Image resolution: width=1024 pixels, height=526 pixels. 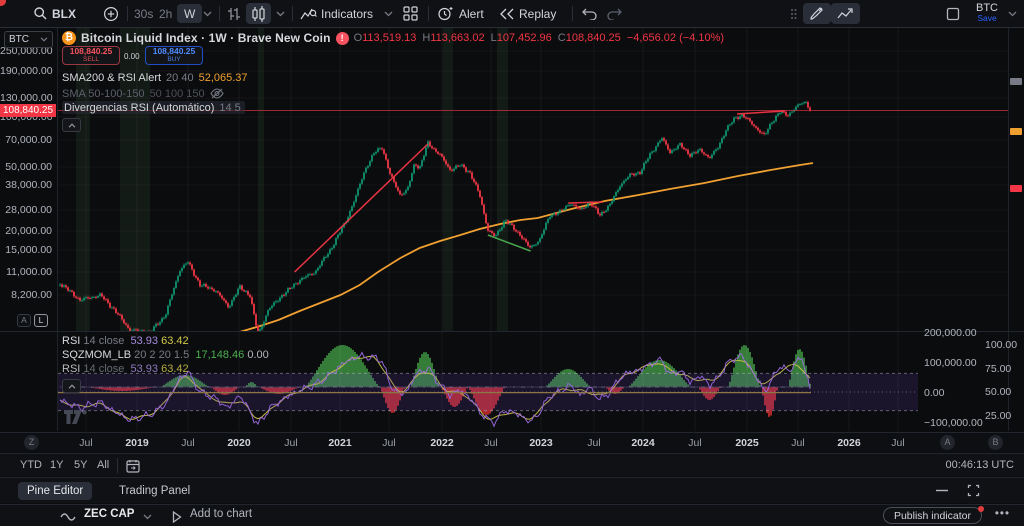 I want to click on draw-brush-icon, so click(x=817, y=13).